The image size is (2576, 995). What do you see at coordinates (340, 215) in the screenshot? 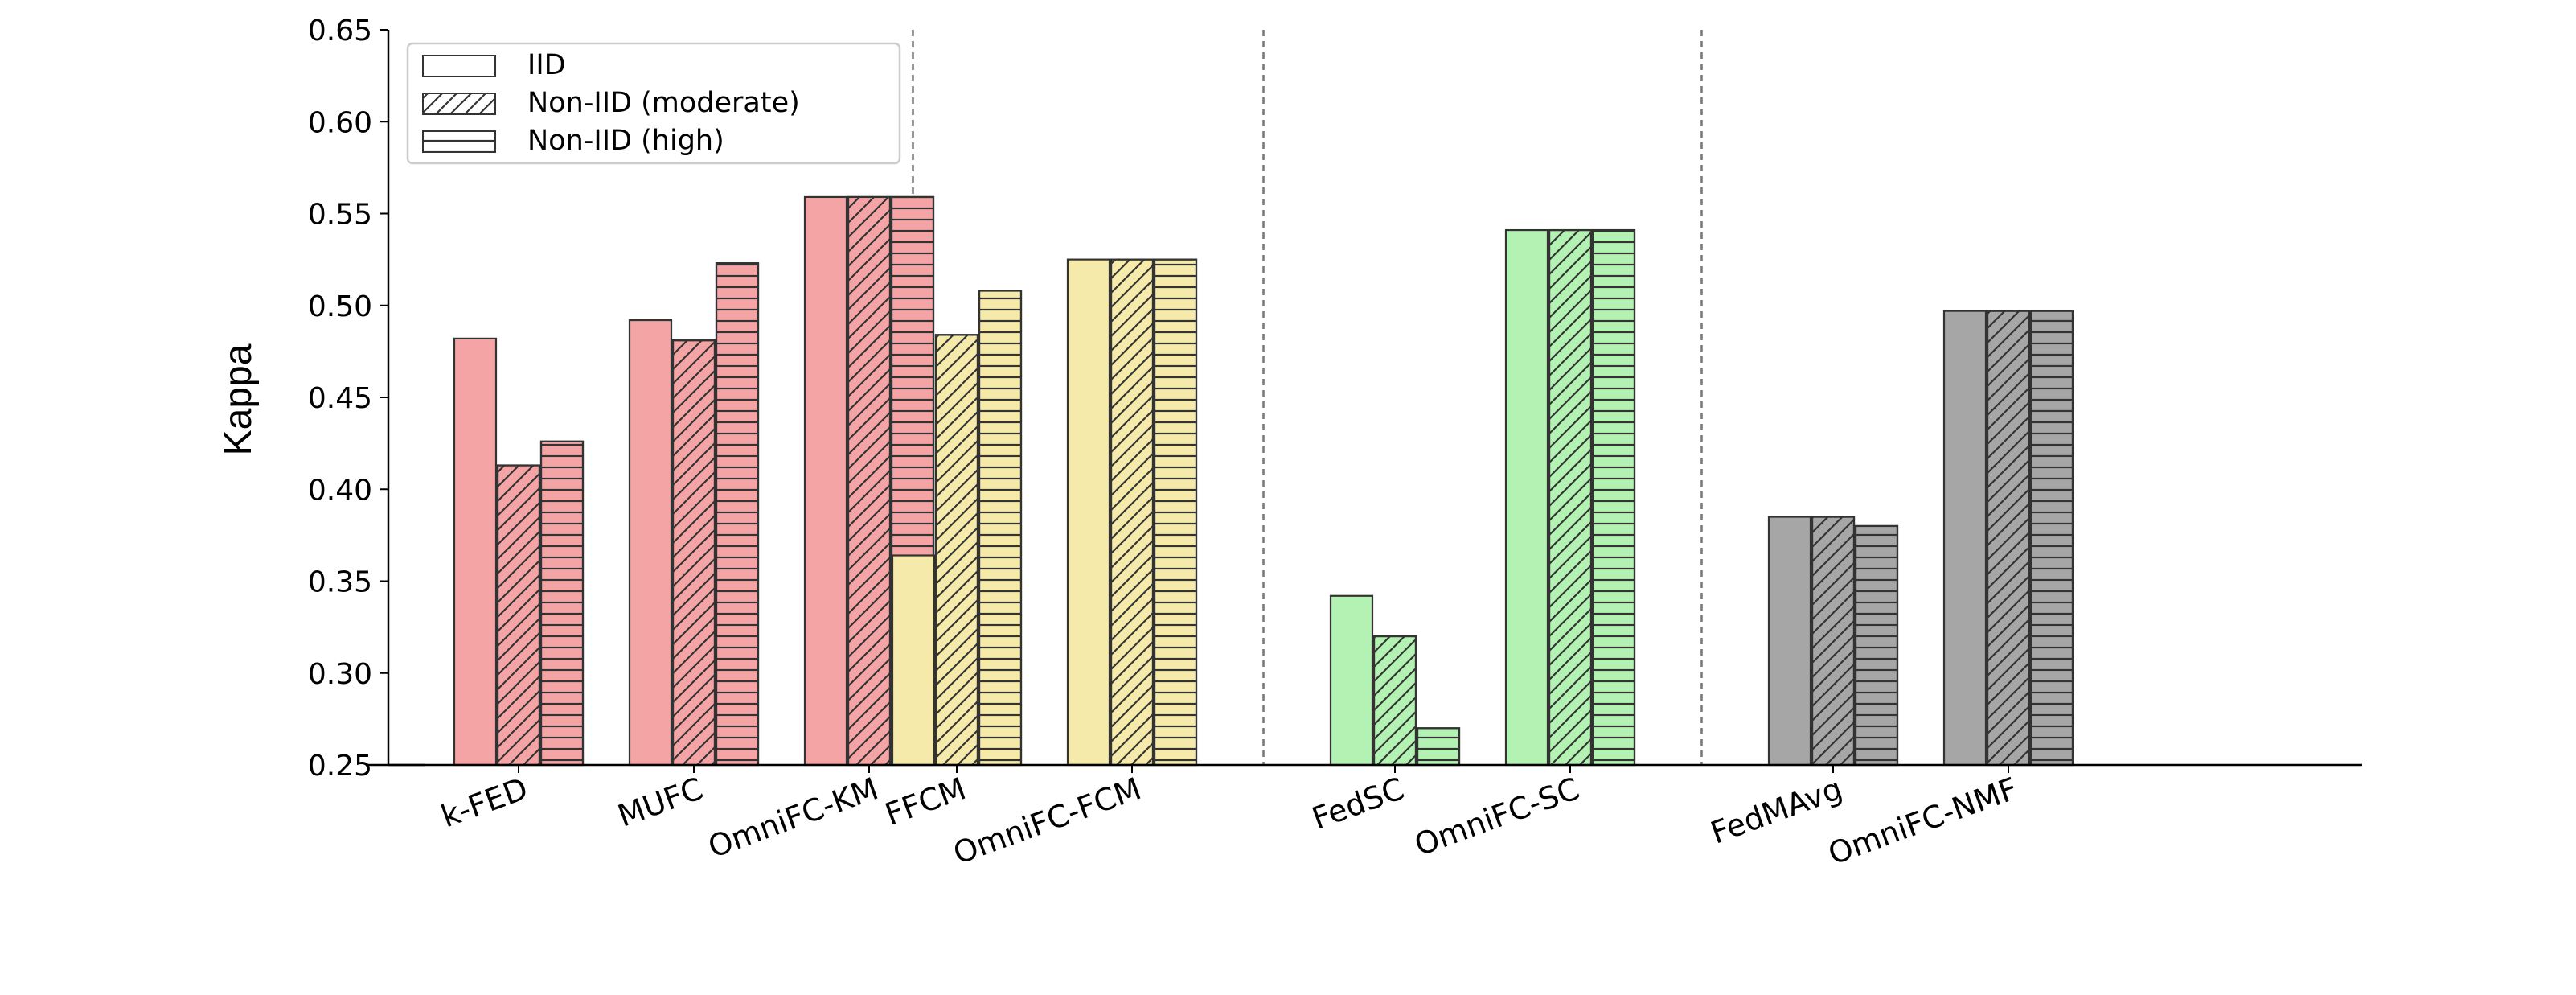
I see `y-tick-label: 0.55` at bounding box center [340, 215].